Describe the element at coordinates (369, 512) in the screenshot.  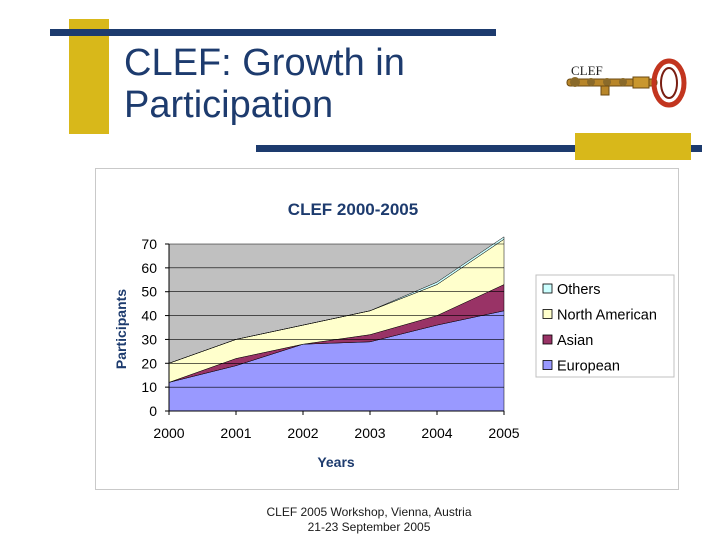
I see `footer-line-1: CLEF 2005 Workshop, Vienna, Austria` at that location.